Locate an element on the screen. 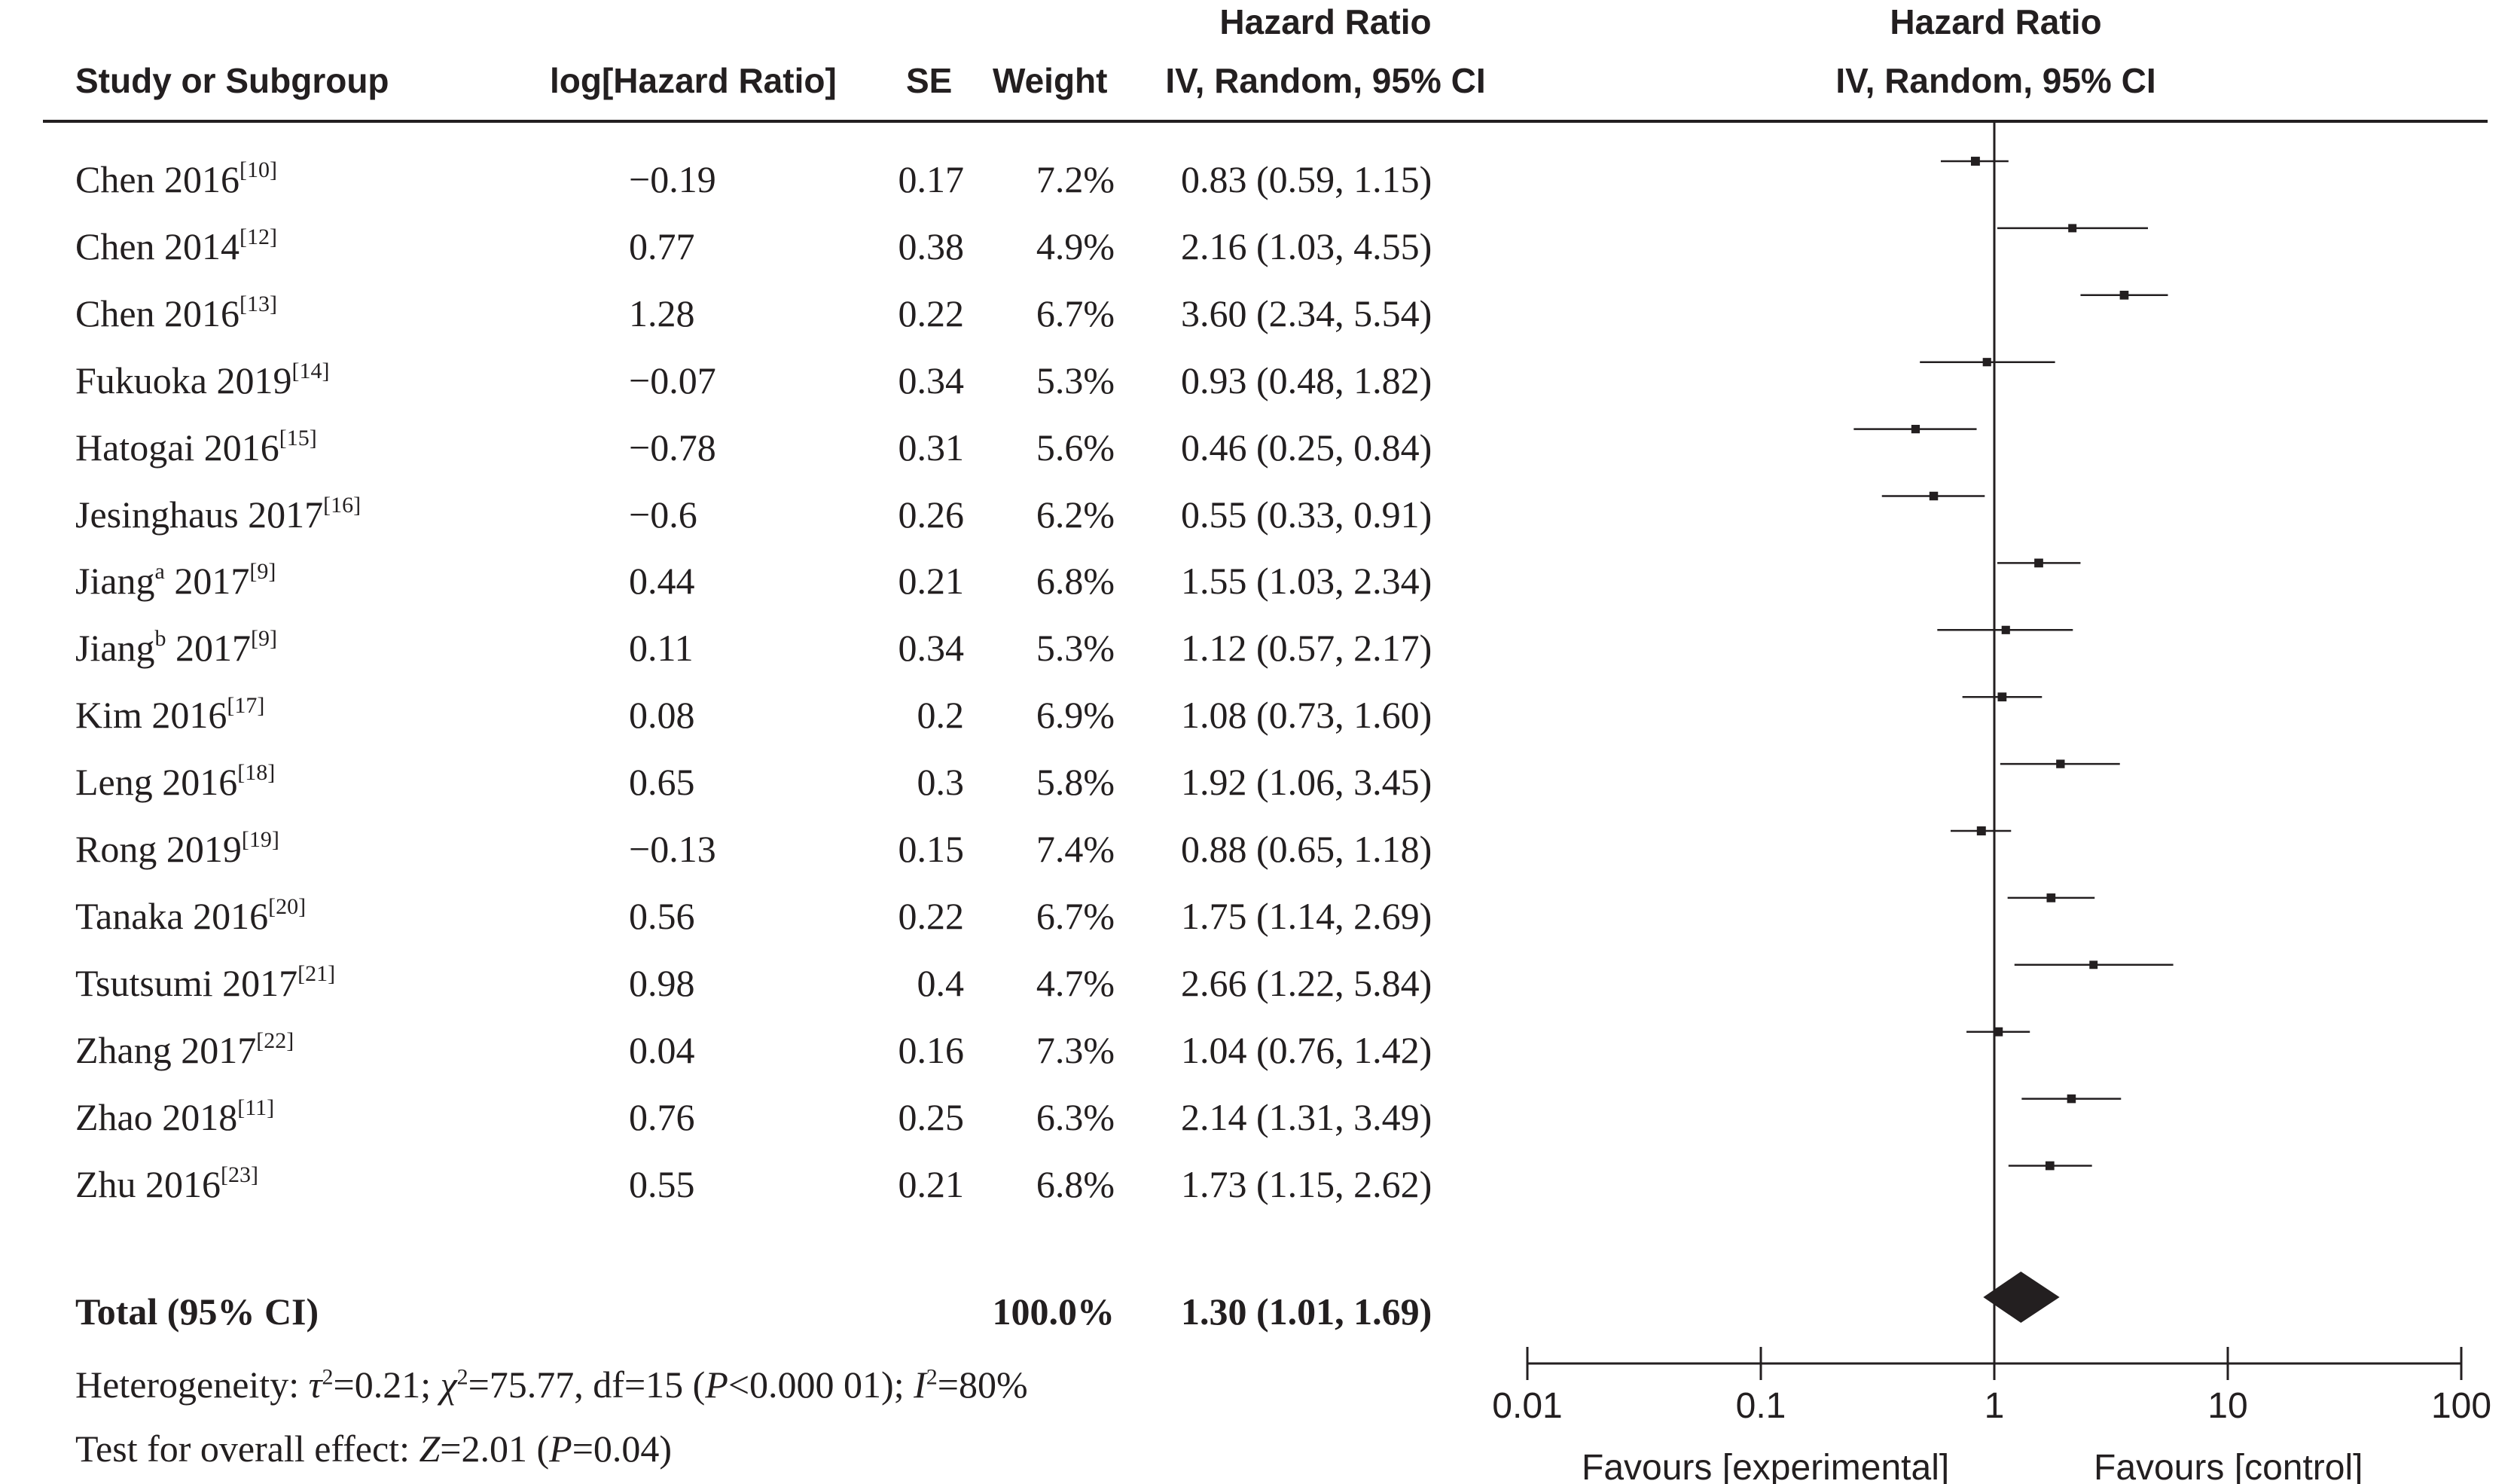 The image size is (2520, 1484). study-ci: 2.14 (1.31, 3.49) is located at coordinates (1306, 1117).